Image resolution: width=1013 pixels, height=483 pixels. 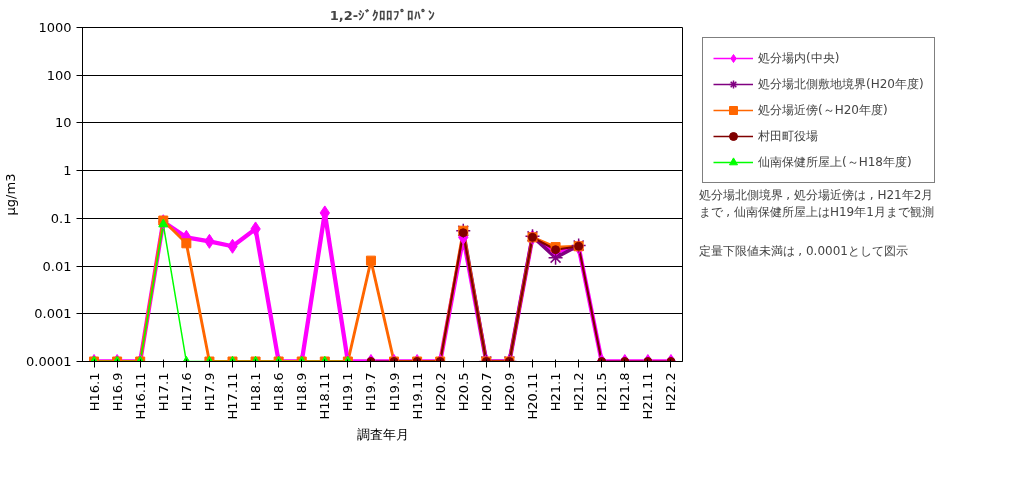 I want to click on x-tick-label: H19.9, so click(x=394, y=392).